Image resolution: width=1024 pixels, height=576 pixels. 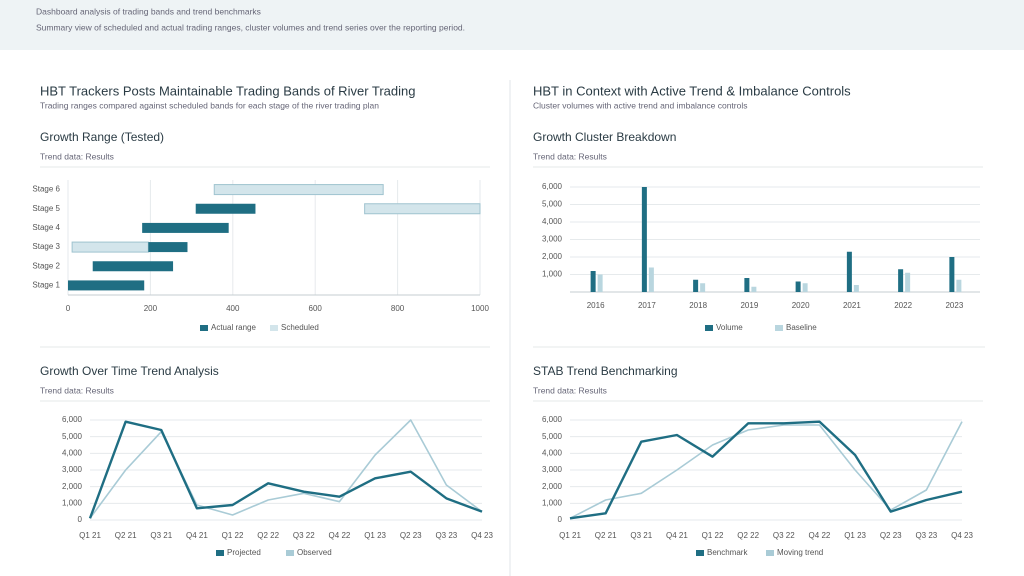 I want to click on x-tick-label: 800, so click(x=398, y=308).